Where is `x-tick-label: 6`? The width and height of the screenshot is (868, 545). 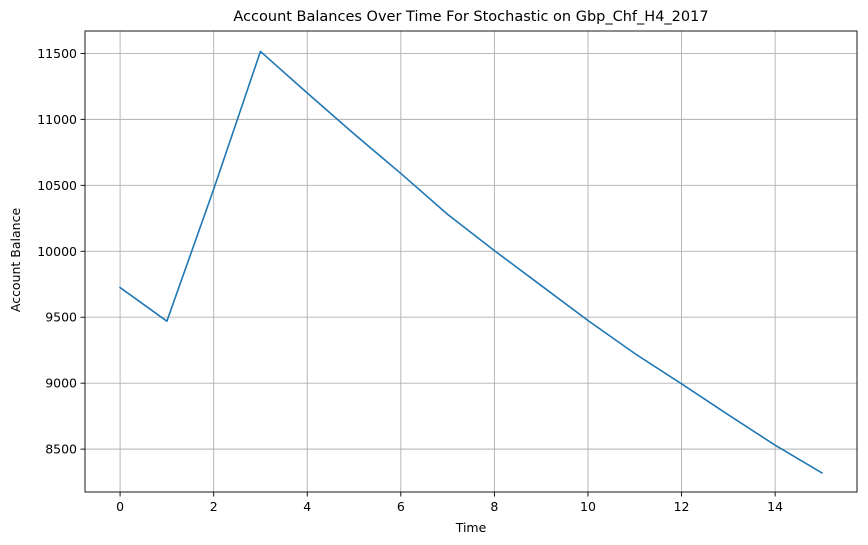 x-tick-label: 6 is located at coordinates (401, 506).